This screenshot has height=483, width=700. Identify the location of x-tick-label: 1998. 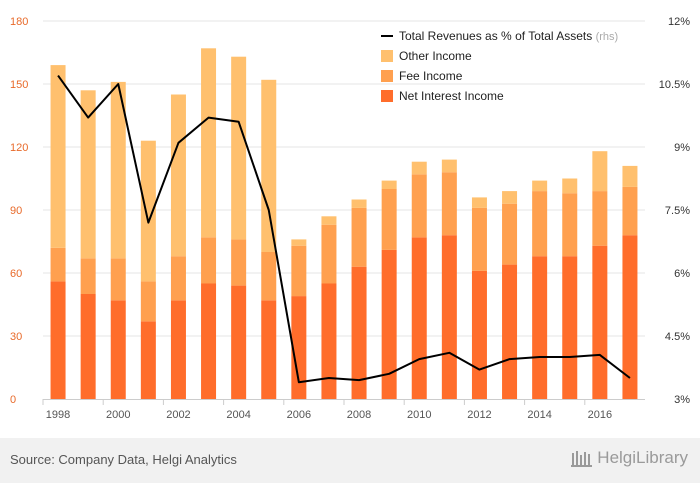
(58, 415).